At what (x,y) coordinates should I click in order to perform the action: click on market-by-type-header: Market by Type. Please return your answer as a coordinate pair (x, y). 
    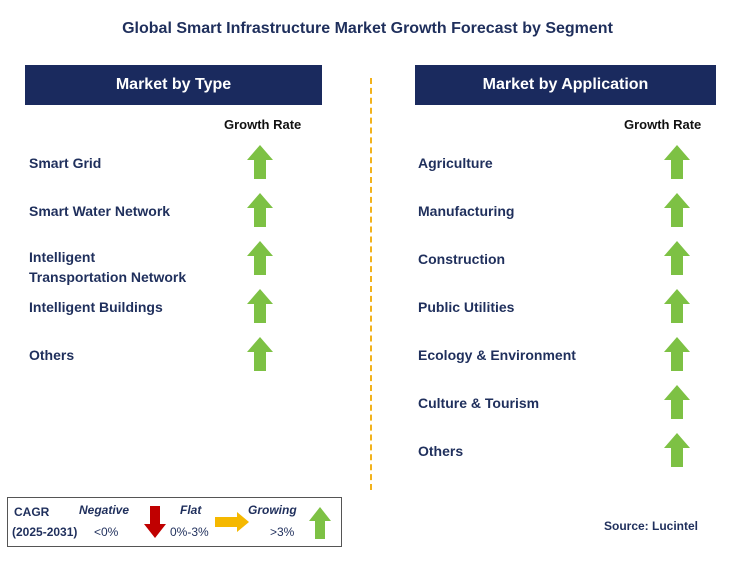
    Looking at the image, I should click on (173, 85).